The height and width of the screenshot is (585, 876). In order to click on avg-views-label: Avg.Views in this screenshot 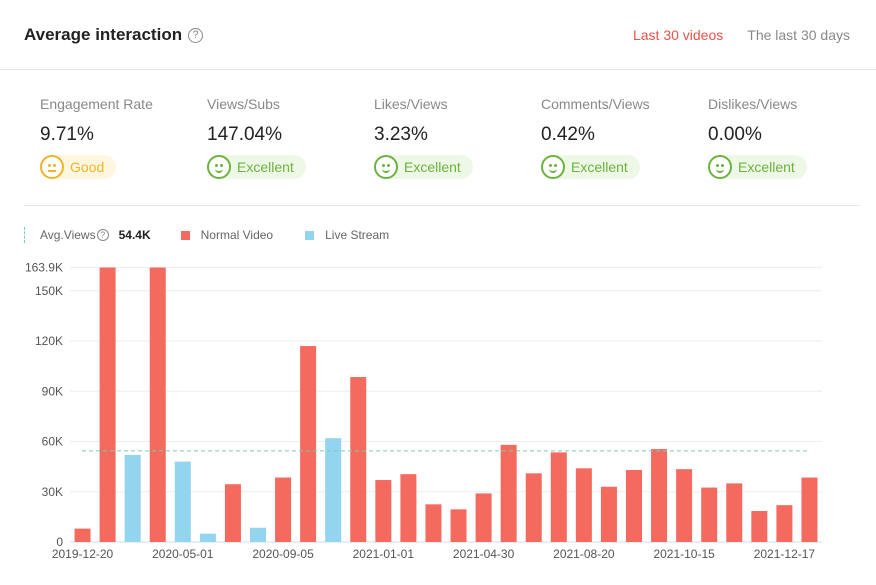, I will do `click(68, 235)`.